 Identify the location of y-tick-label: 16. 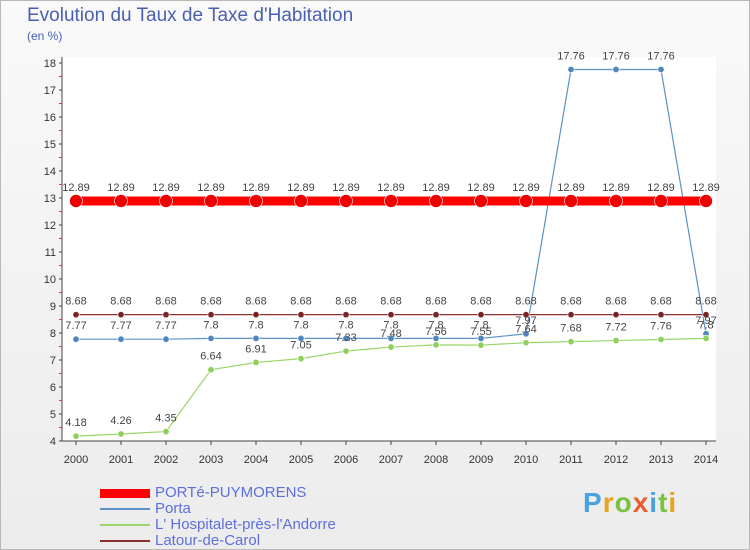
(50, 118).